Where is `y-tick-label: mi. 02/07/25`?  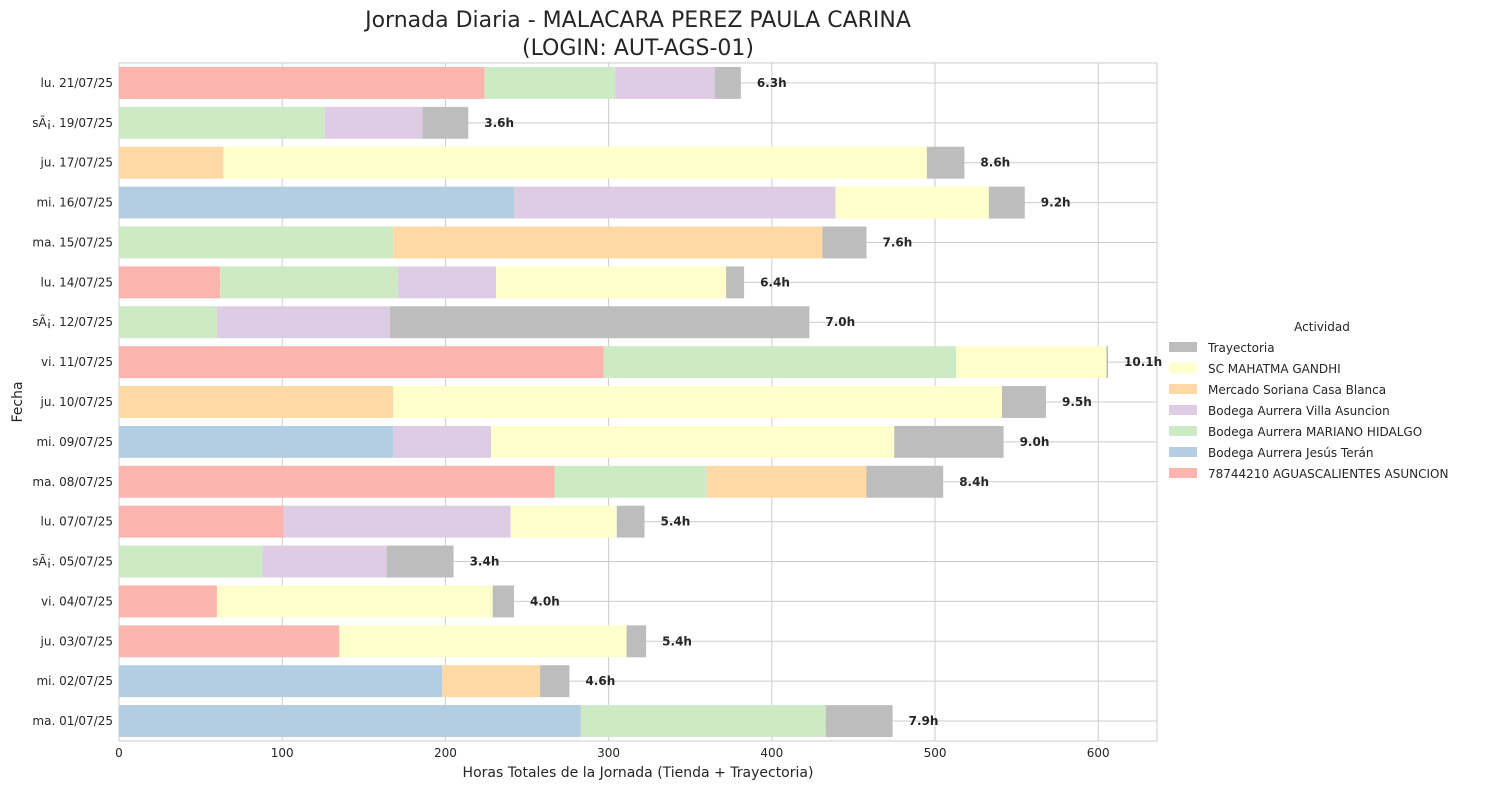
y-tick-label: mi. 02/07/25 is located at coordinates (74, 681).